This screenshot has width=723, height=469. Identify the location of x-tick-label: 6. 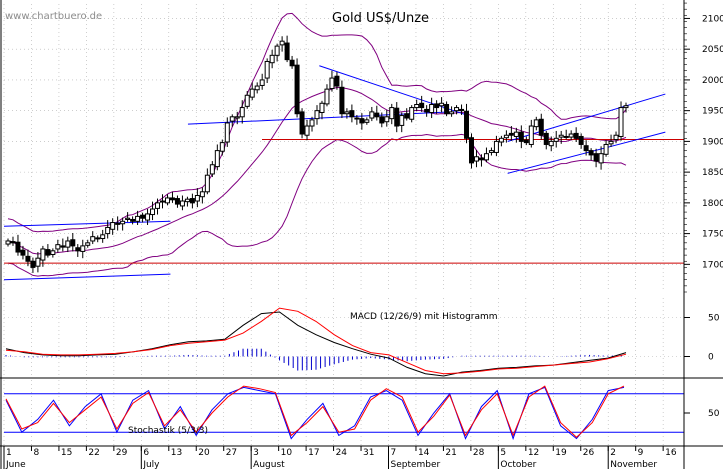
(146, 453).